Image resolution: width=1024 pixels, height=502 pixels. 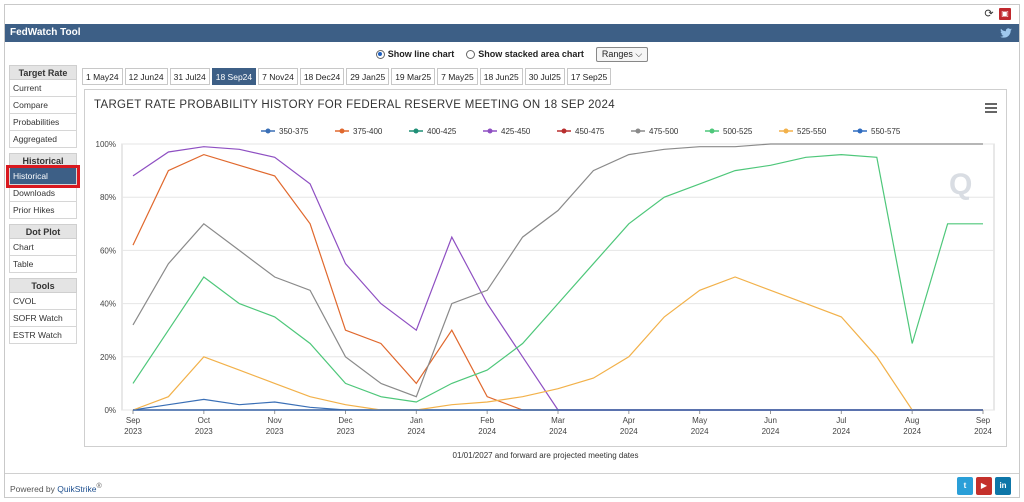 What do you see at coordinates (43, 105) in the screenshot?
I see `sidebar-item-compare: Compare` at bounding box center [43, 105].